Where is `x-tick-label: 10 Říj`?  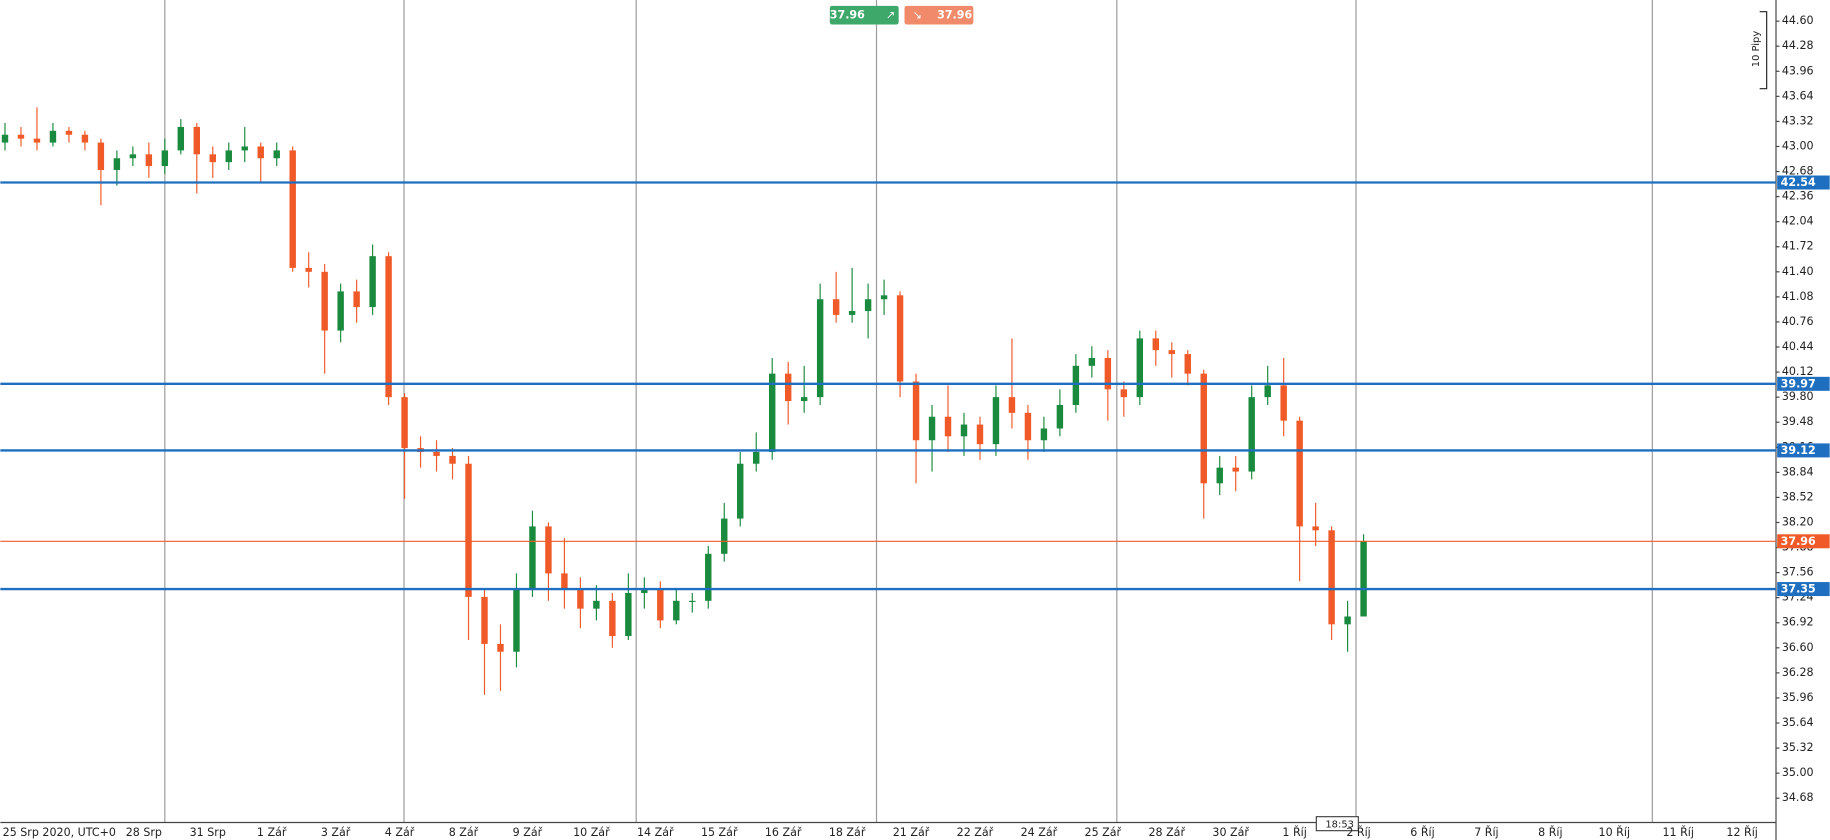 x-tick-label: 10 Říj is located at coordinates (1614, 832).